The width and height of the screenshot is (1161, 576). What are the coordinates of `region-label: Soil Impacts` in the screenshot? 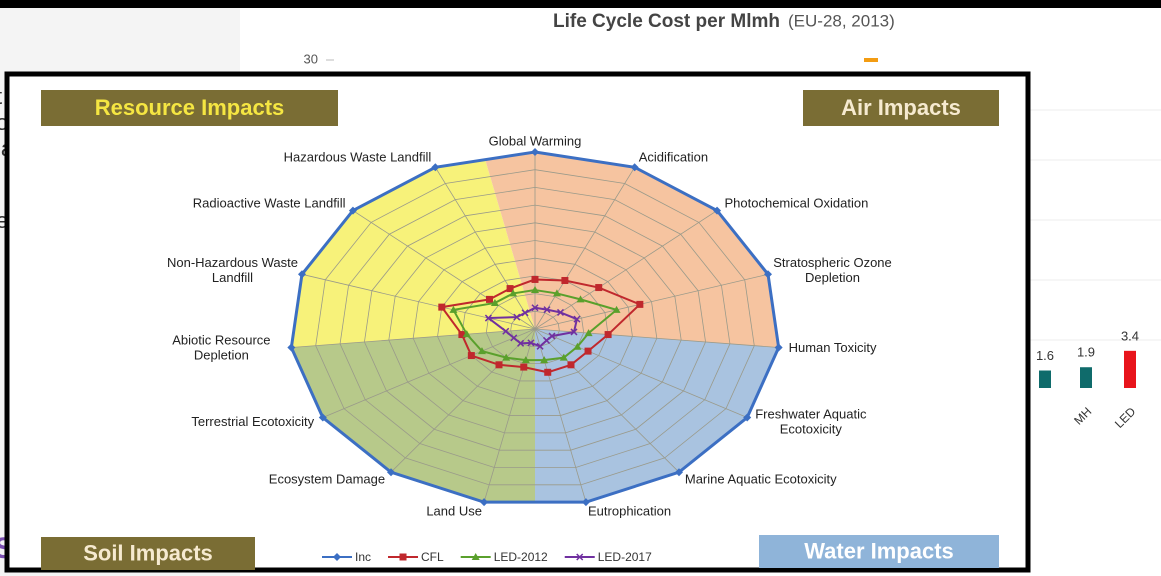 It's located at (148, 552).